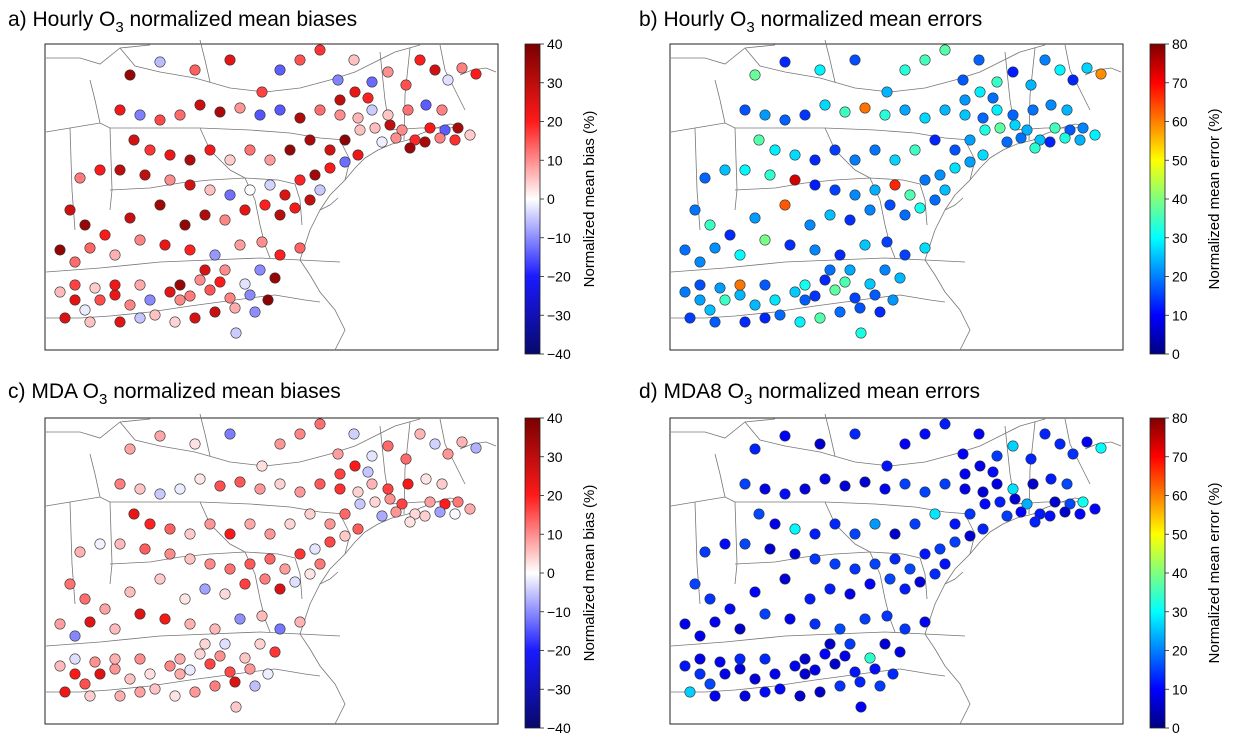 This screenshot has width=1251, height=745. Describe the element at coordinates (1180, 277) in the screenshot. I see `colorbar-tick-label: 20` at that location.